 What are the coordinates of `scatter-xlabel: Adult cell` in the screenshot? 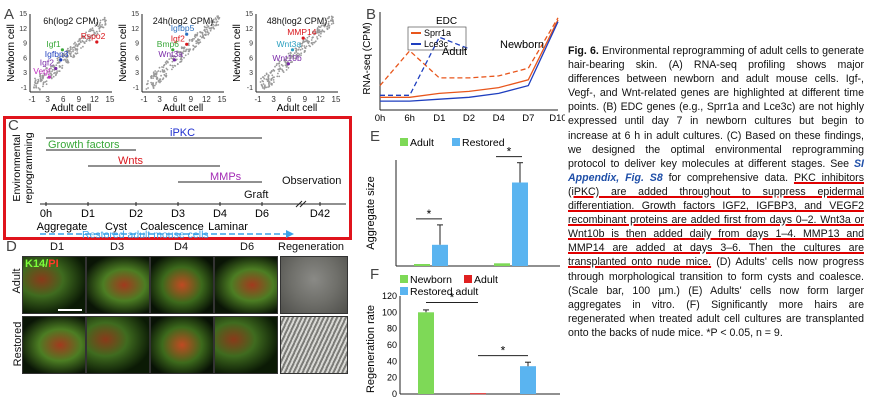 It's located at (297, 108).